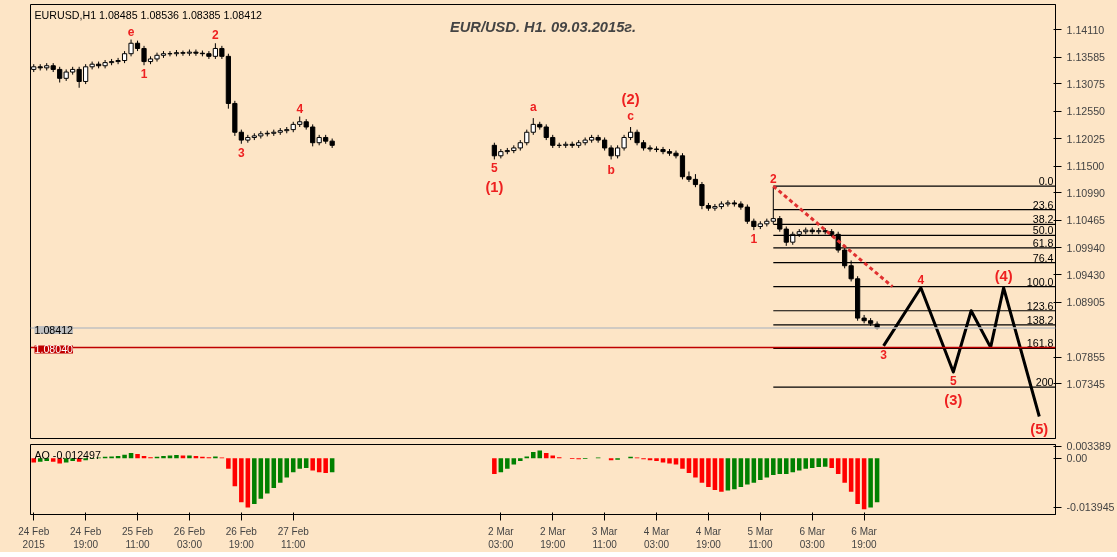 The image size is (1117, 557). What do you see at coordinates (241, 537) in the screenshot?
I see `x-tick-label: 26 Feb 19:00` at bounding box center [241, 537].